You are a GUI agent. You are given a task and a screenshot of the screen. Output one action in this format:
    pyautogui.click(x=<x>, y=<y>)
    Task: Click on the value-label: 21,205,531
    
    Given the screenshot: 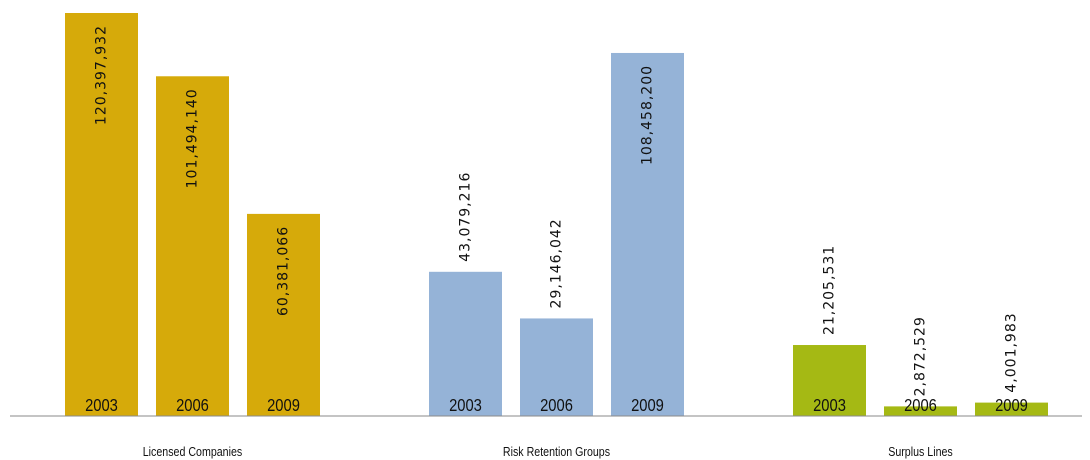 What is the action you would take?
    pyautogui.click(x=830, y=290)
    